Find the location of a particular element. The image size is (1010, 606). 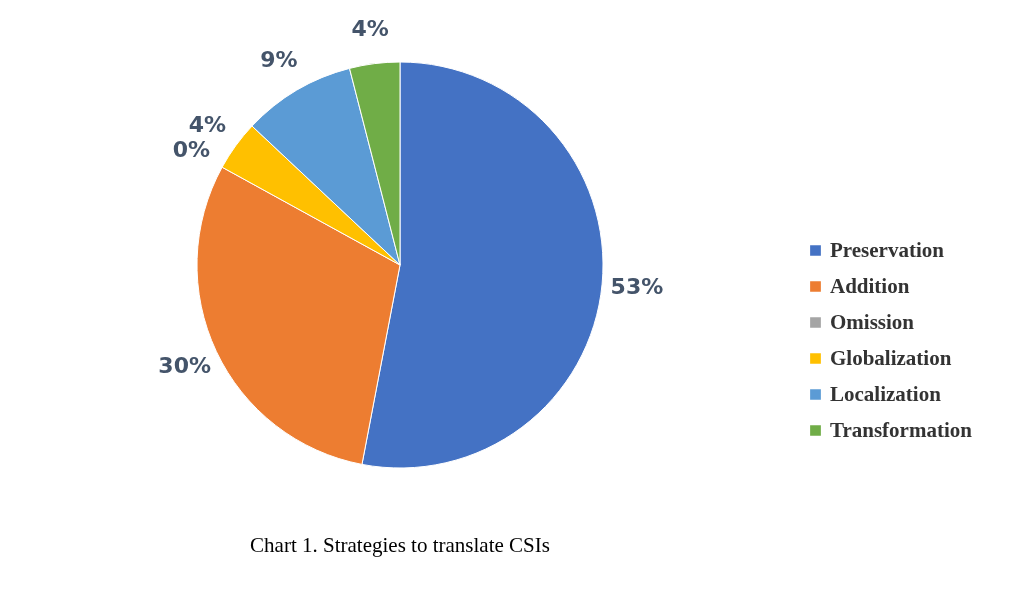

data-label: 30% is located at coordinates (184, 366).